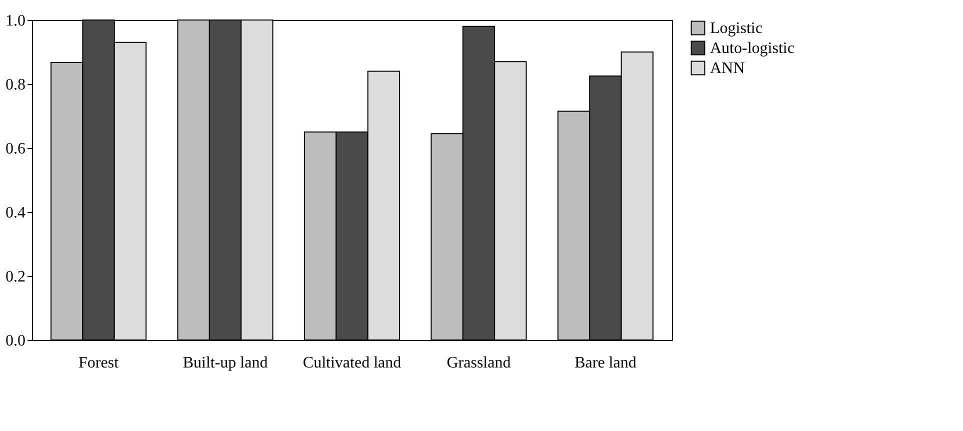 The height and width of the screenshot is (431, 963). Describe the element at coordinates (352, 363) in the screenshot. I see `x-tick-label: Cultivated land` at that location.